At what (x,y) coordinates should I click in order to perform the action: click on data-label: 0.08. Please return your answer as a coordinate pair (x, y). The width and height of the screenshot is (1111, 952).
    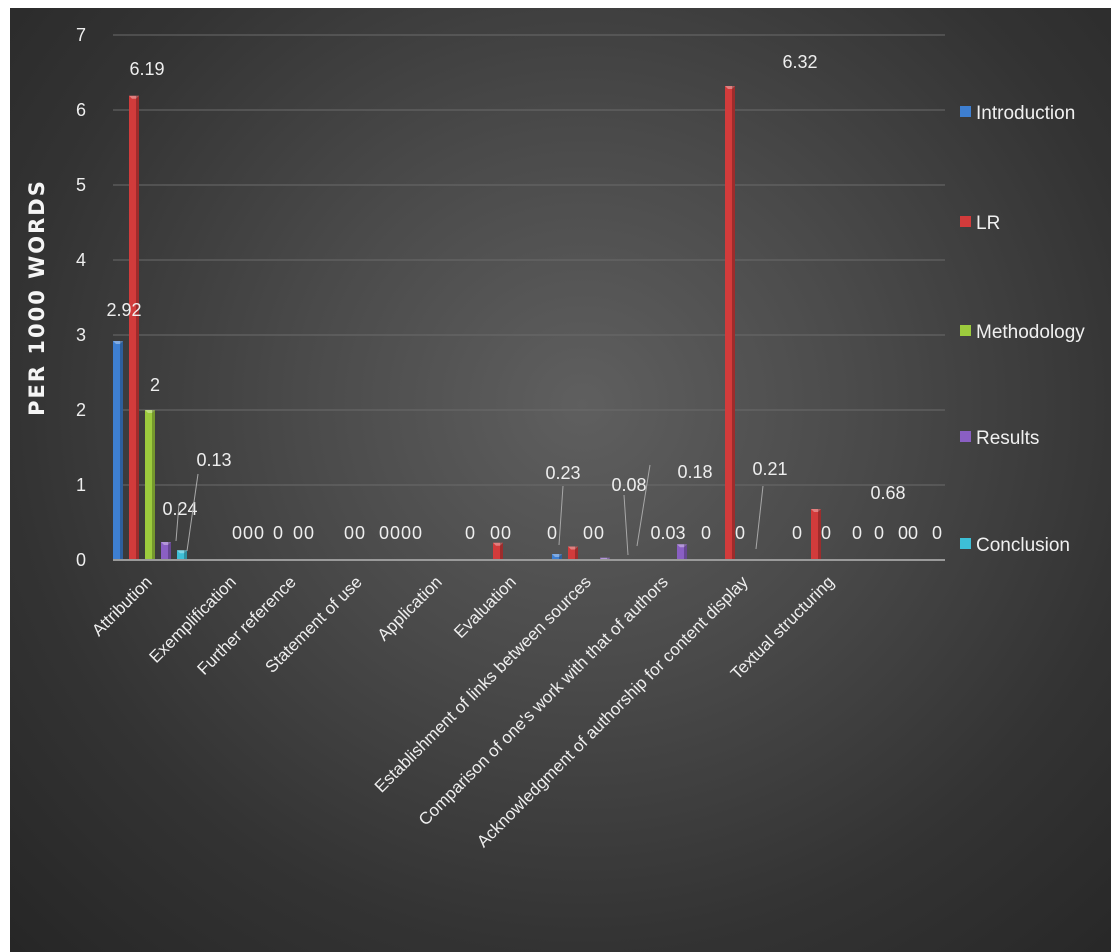
    Looking at the image, I should click on (628, 485).